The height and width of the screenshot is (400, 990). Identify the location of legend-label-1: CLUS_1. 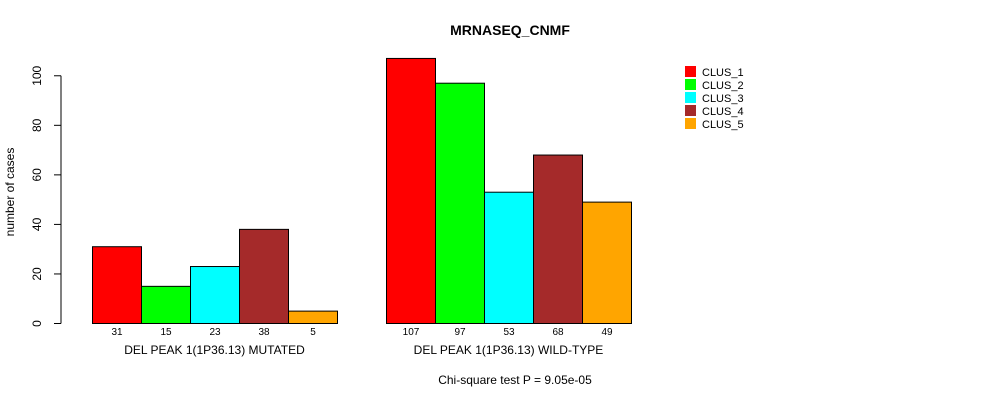
(723, 73).